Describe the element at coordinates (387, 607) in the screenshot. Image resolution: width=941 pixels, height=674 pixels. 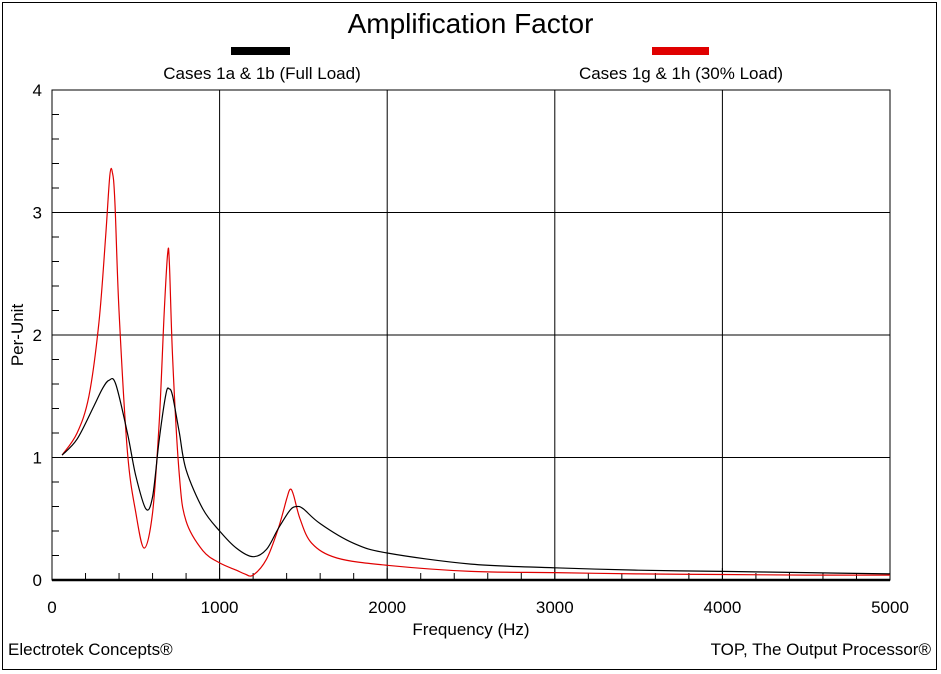
I see `x-tick-label: 2000` at that location.